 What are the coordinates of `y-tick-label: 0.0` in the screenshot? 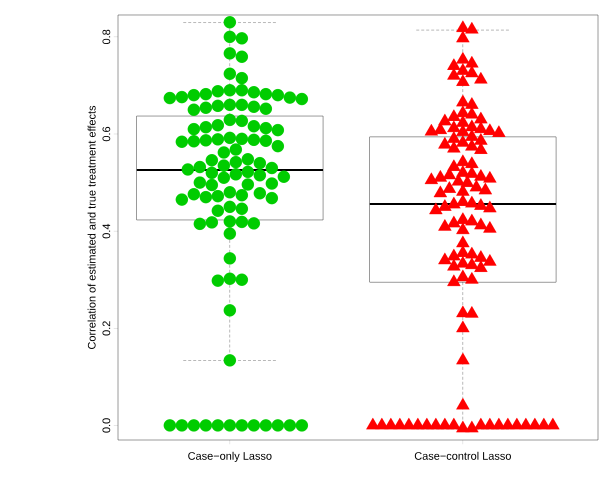 It's located at (106, 425).